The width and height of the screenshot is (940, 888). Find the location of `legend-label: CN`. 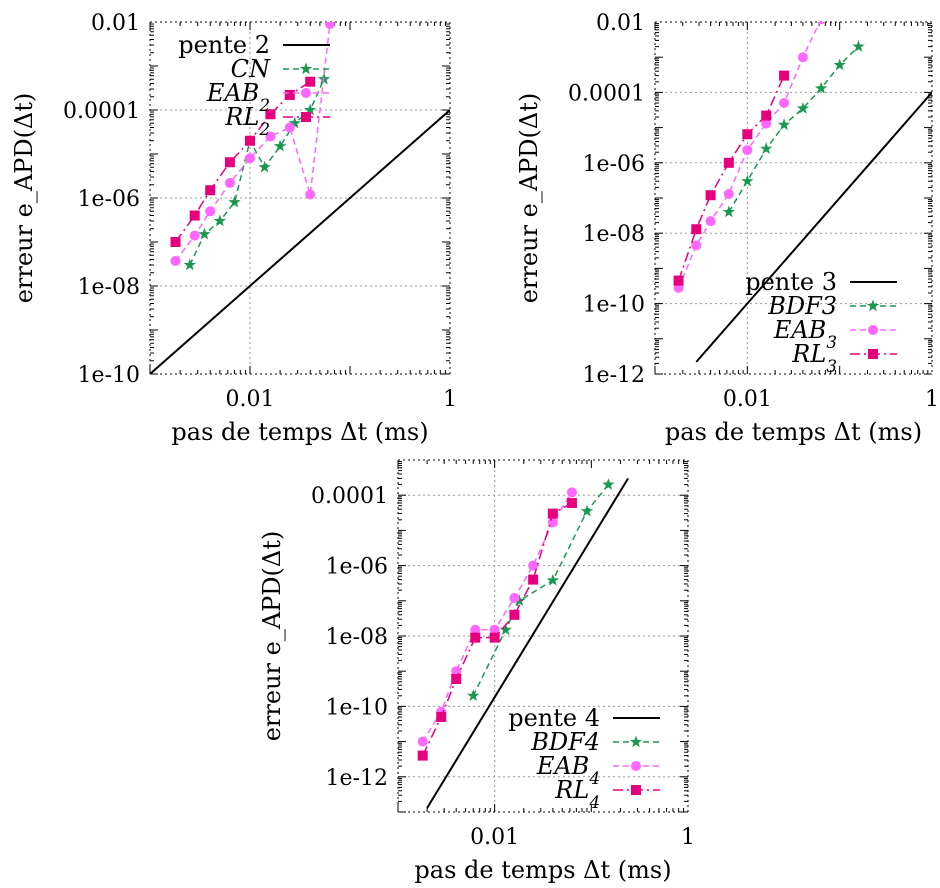

legend-label: CN is located at coordinates (251, 69).